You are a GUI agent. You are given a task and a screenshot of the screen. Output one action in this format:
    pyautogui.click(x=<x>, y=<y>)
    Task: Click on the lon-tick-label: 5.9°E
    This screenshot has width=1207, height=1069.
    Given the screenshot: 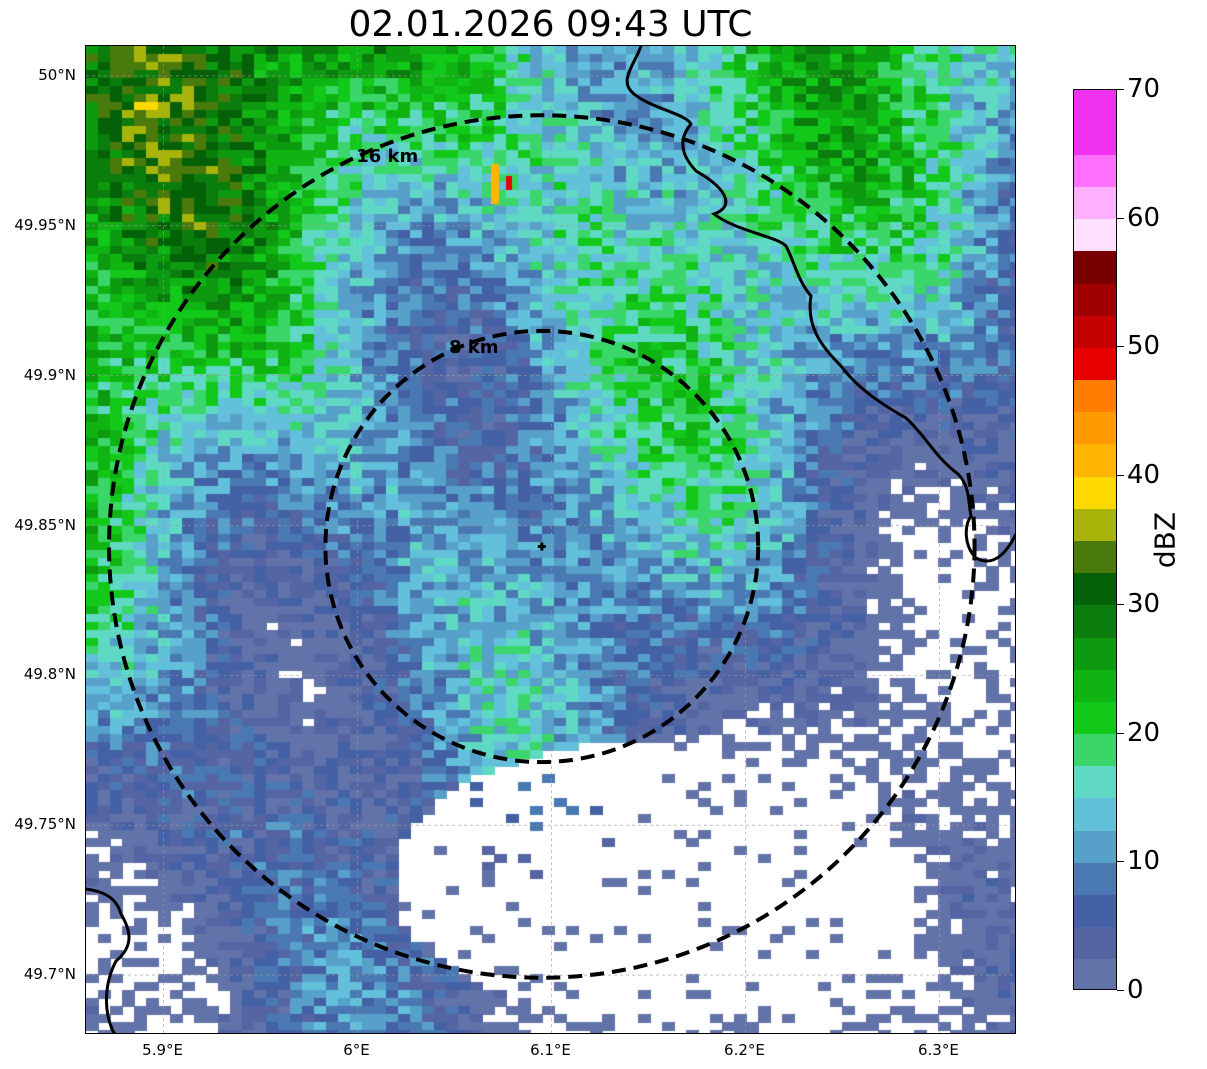 What is the action you would take?
    pyautogui.click(x=162, y=1050)
    